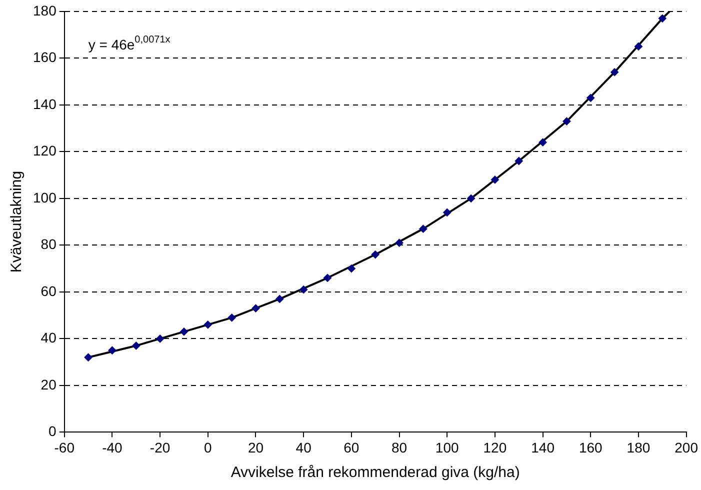  I want to click on x-tick-label: 20, so click(256, 447).